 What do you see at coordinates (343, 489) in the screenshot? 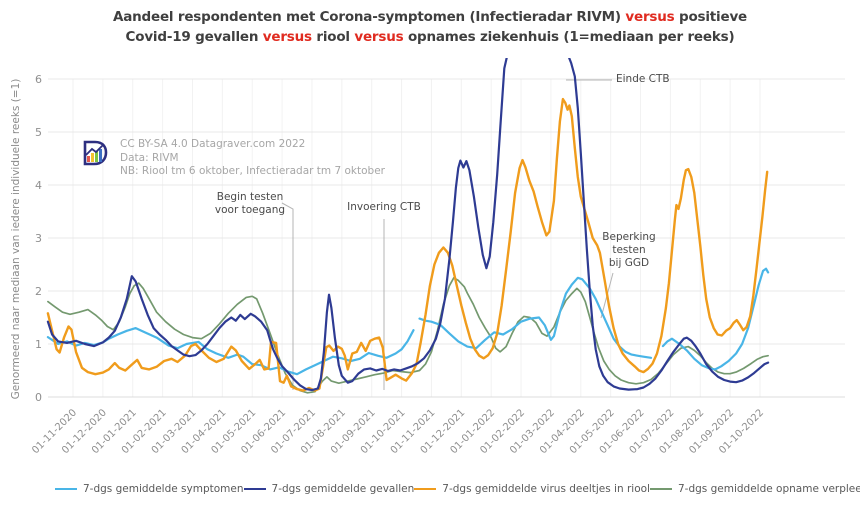
I see `legend-label-gevallen: 7-dgs gemiddelde gevallen` at bounding box center [343, 489].